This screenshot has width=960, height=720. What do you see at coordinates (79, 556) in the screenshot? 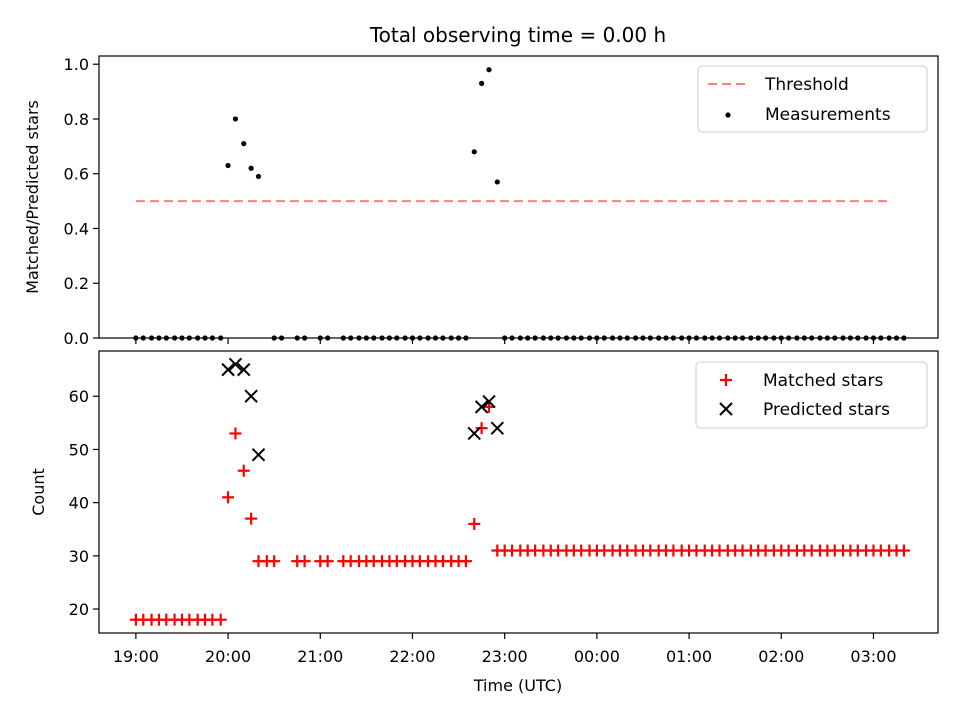
I see `y-tick-label: 30` at bounding box center [79, 556].